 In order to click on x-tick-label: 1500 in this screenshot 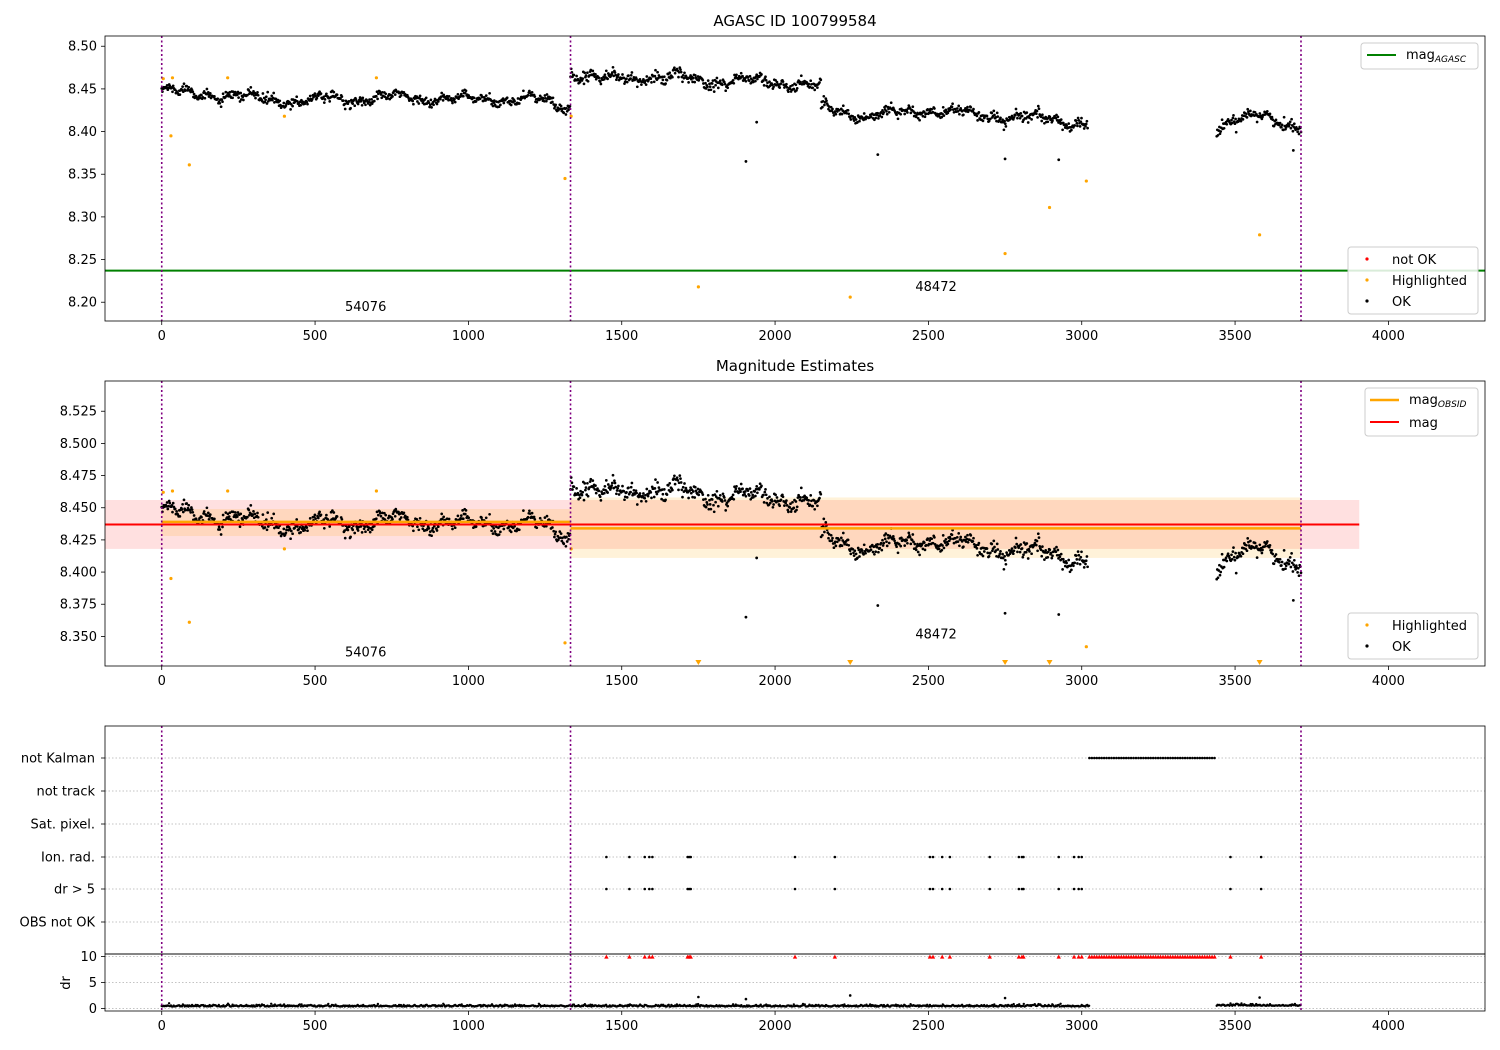, I will do `click(621, 681)`.